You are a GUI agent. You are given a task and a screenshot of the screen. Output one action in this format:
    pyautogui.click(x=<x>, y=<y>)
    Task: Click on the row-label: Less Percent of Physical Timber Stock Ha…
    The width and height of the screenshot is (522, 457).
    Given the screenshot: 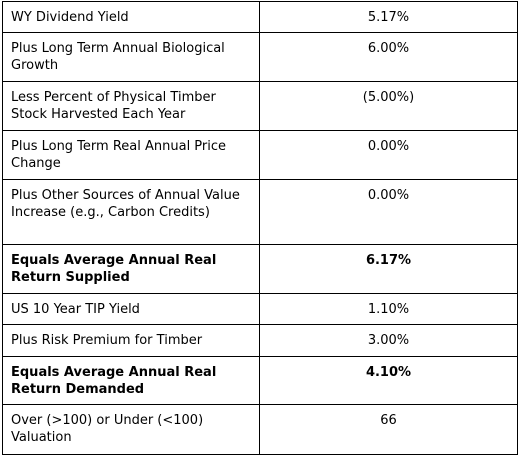 What is the action you would take?
    pyautogui.click(x=131, y=106)
    